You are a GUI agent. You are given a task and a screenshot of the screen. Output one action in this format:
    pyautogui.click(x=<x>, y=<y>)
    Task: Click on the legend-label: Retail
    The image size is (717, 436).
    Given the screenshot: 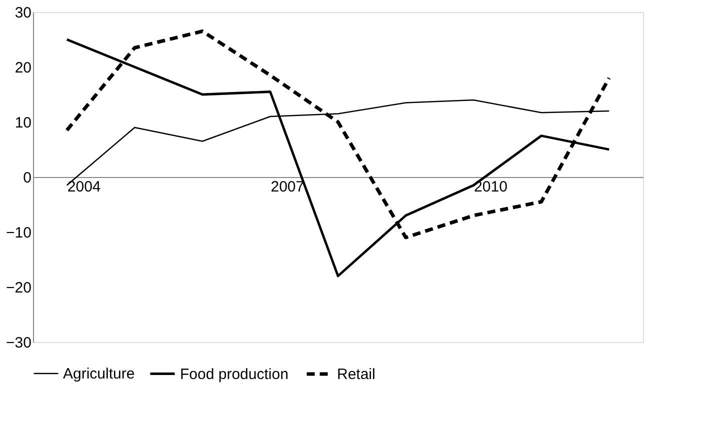 What is the action you would take?
    pyautogui.click(x=356, y=374)
    